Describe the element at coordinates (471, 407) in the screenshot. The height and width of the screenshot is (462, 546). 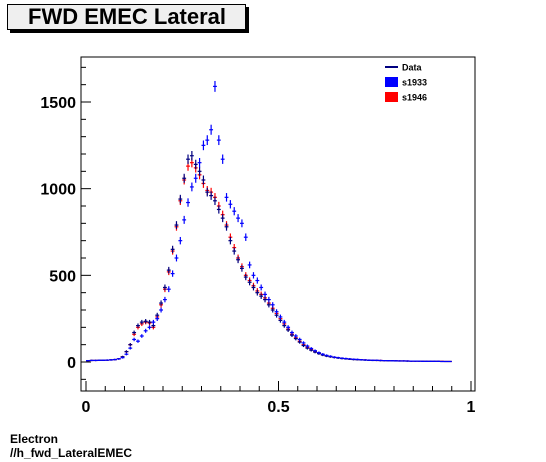
I see `x-tick-label: 1` at that location.